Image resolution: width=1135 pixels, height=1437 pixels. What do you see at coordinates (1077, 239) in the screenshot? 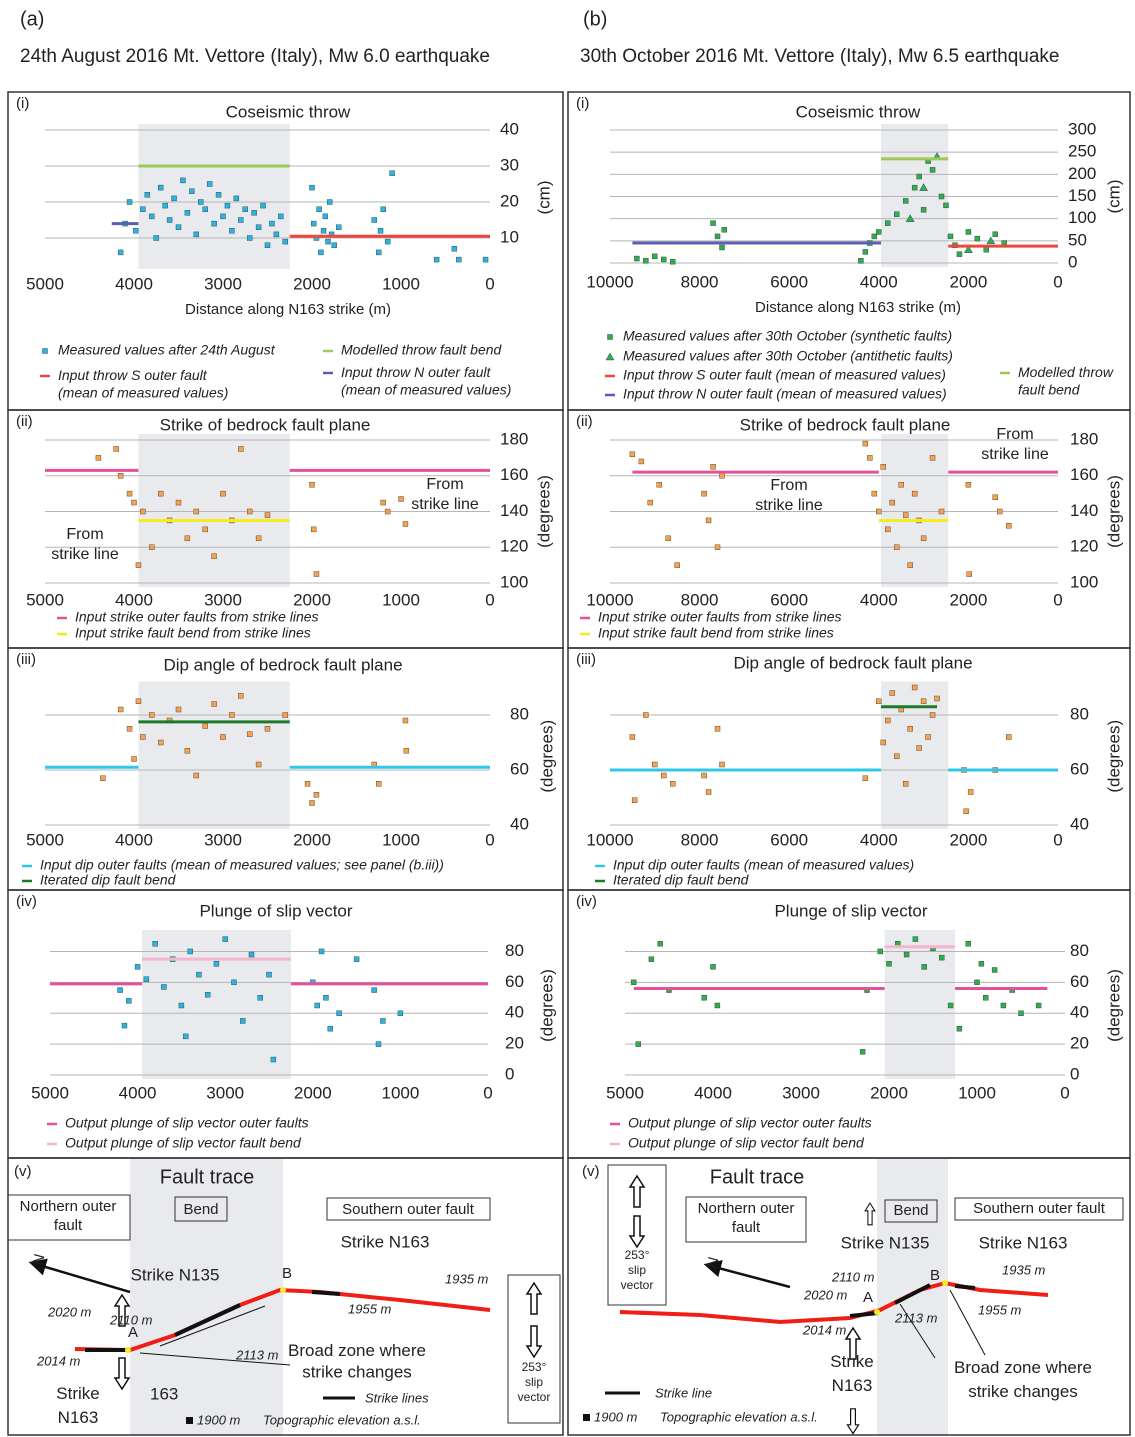
I see `y-tick-label: 50` at bounding box center [1077, 239].